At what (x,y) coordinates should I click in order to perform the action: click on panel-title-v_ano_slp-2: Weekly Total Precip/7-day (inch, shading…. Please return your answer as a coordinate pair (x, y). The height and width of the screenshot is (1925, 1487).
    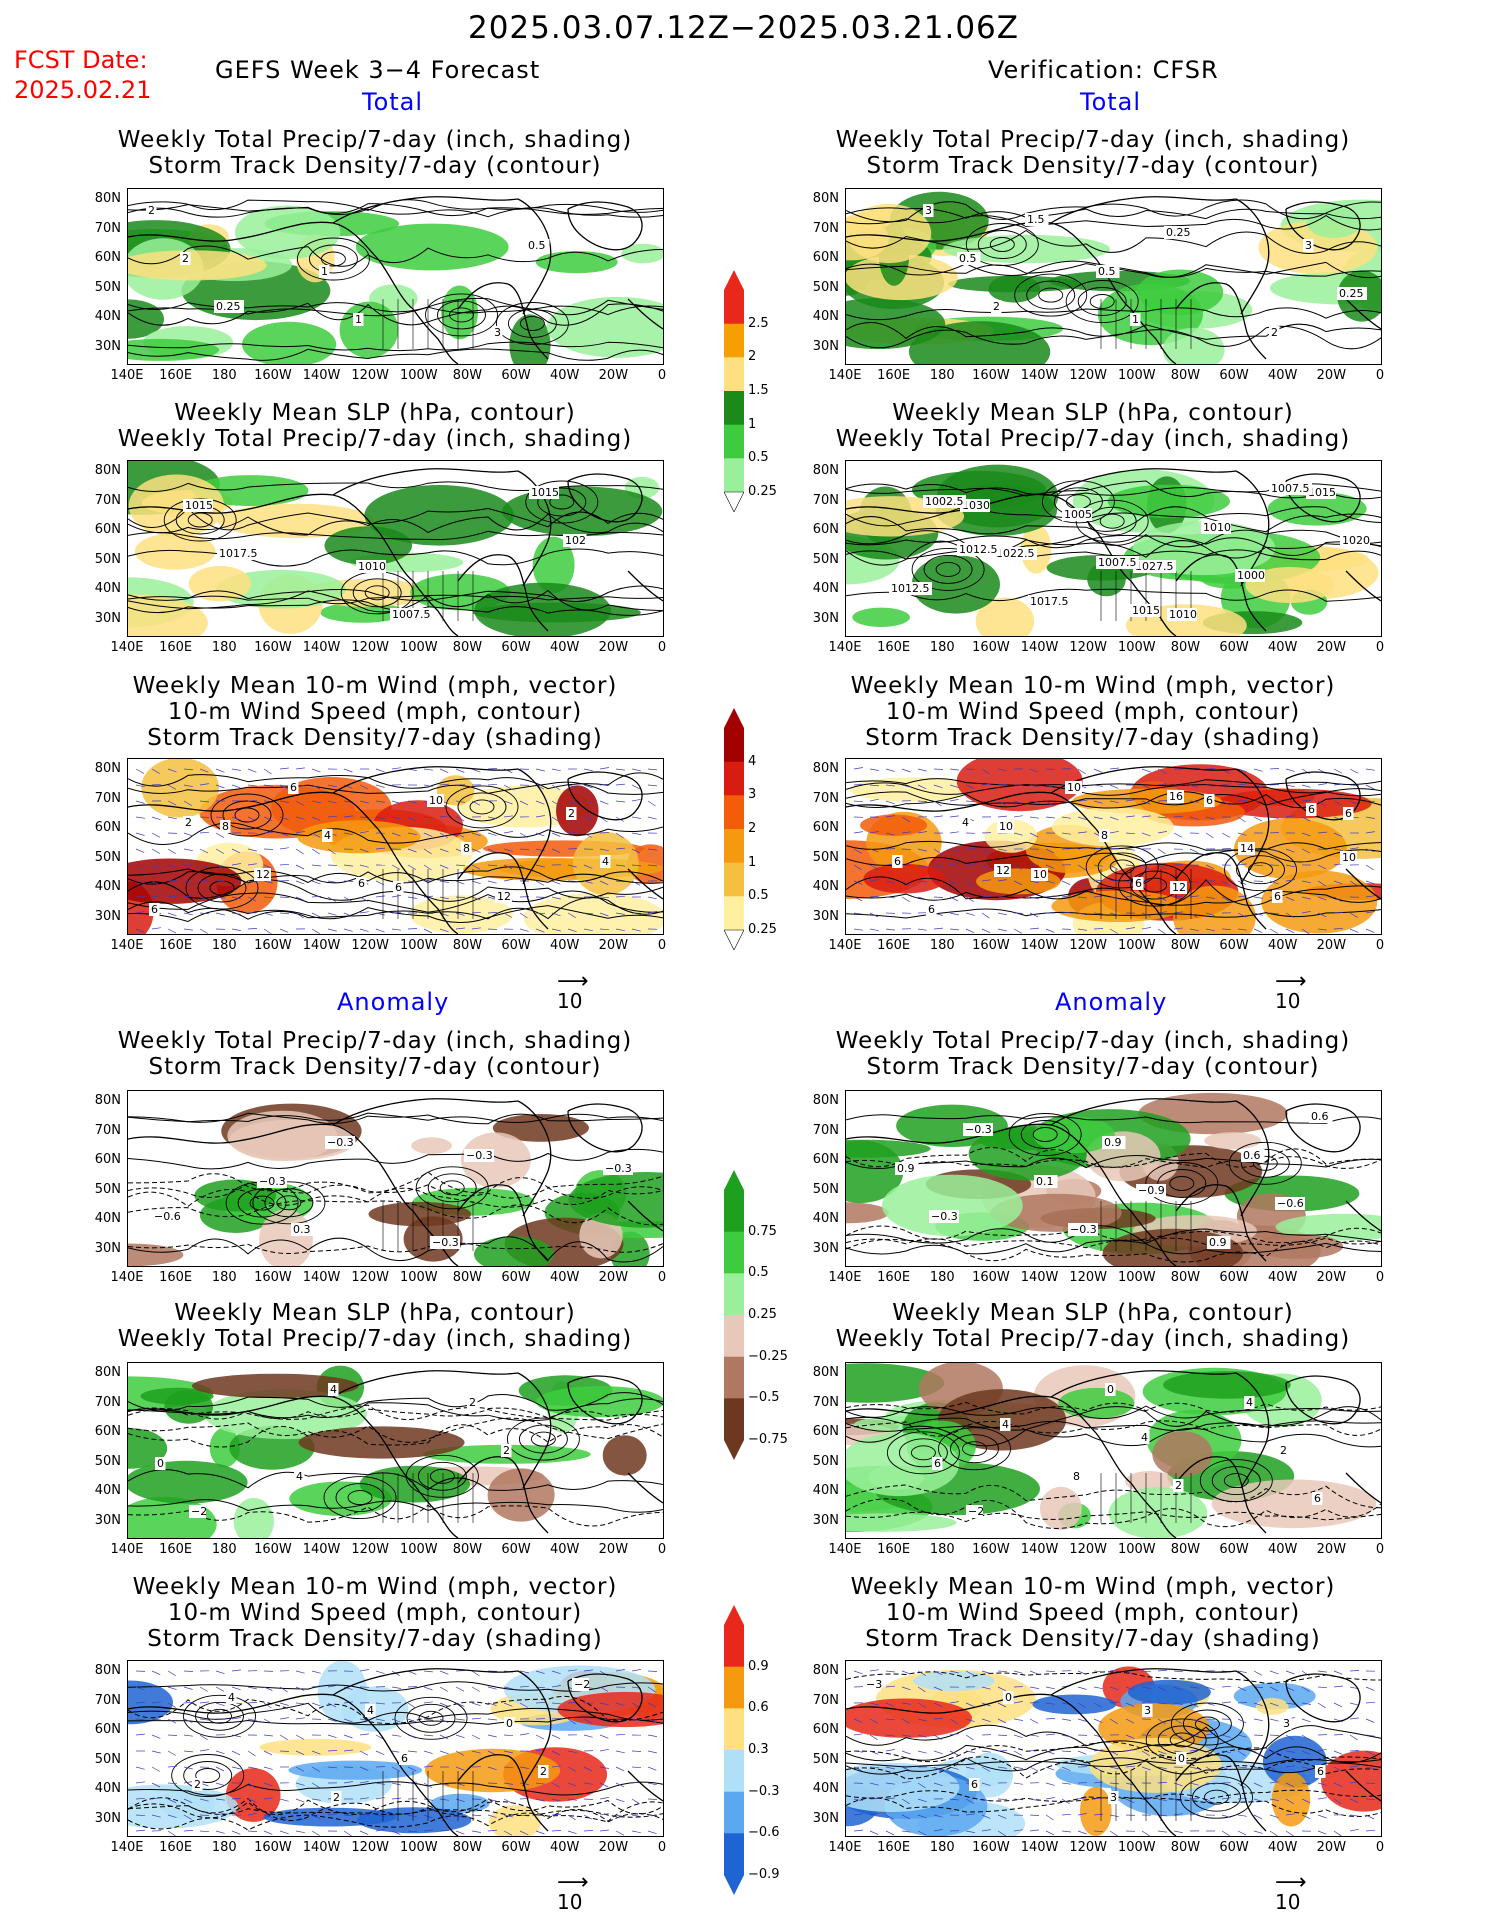
    Looking at the image, I should click on (1093, 1339).